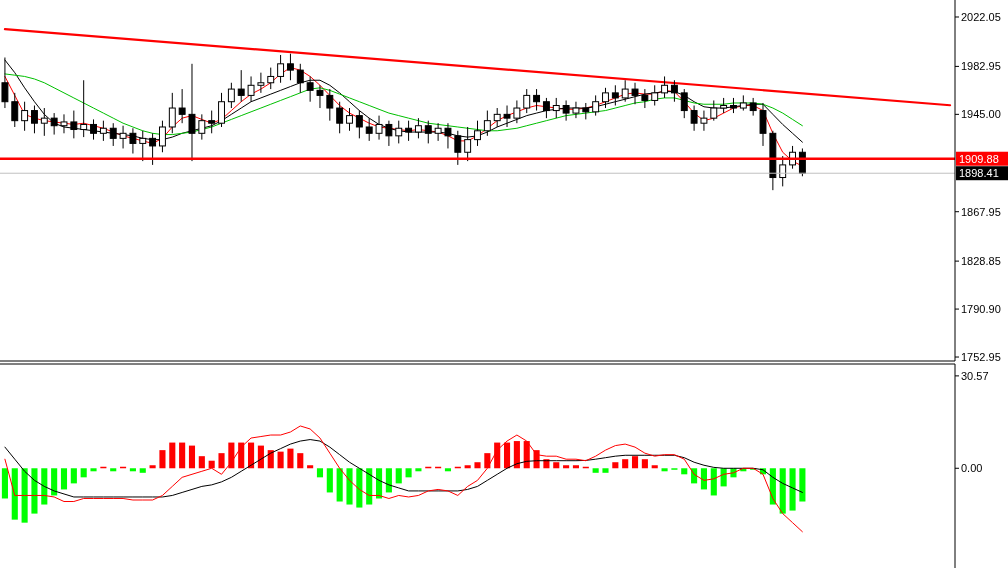 Image resolution: width=1008 pixels, height=568 pixels. I want to click on y-tick-label: 1867.95, so click(981, 211).